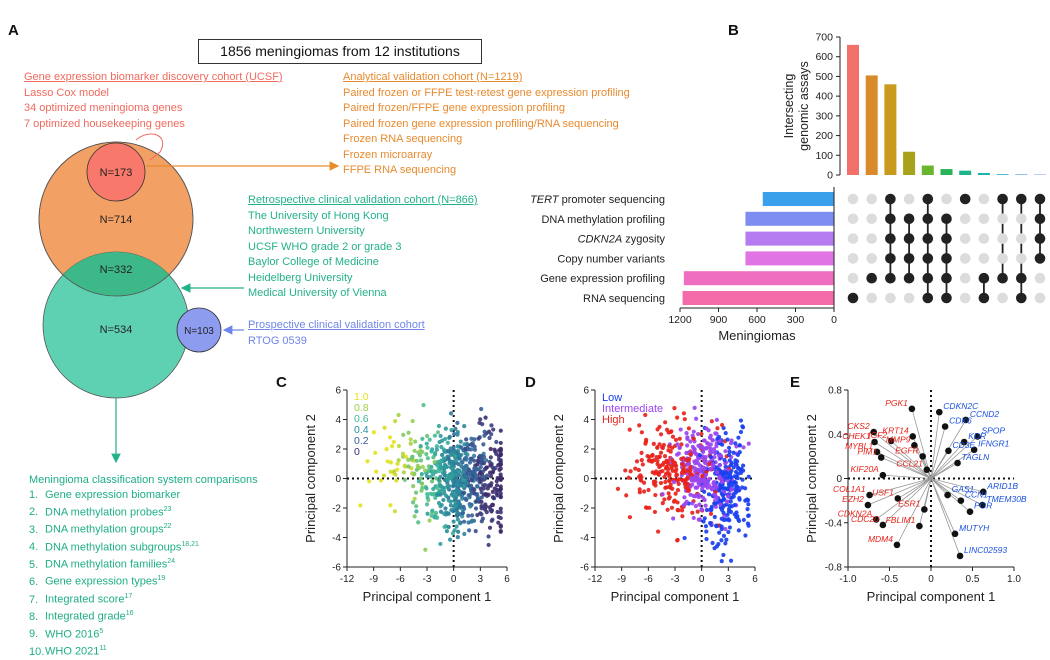  Describe the element at coordinates (757, 335) in the screenshot. I see `set-size-x-label: Meningiomas` at that location.